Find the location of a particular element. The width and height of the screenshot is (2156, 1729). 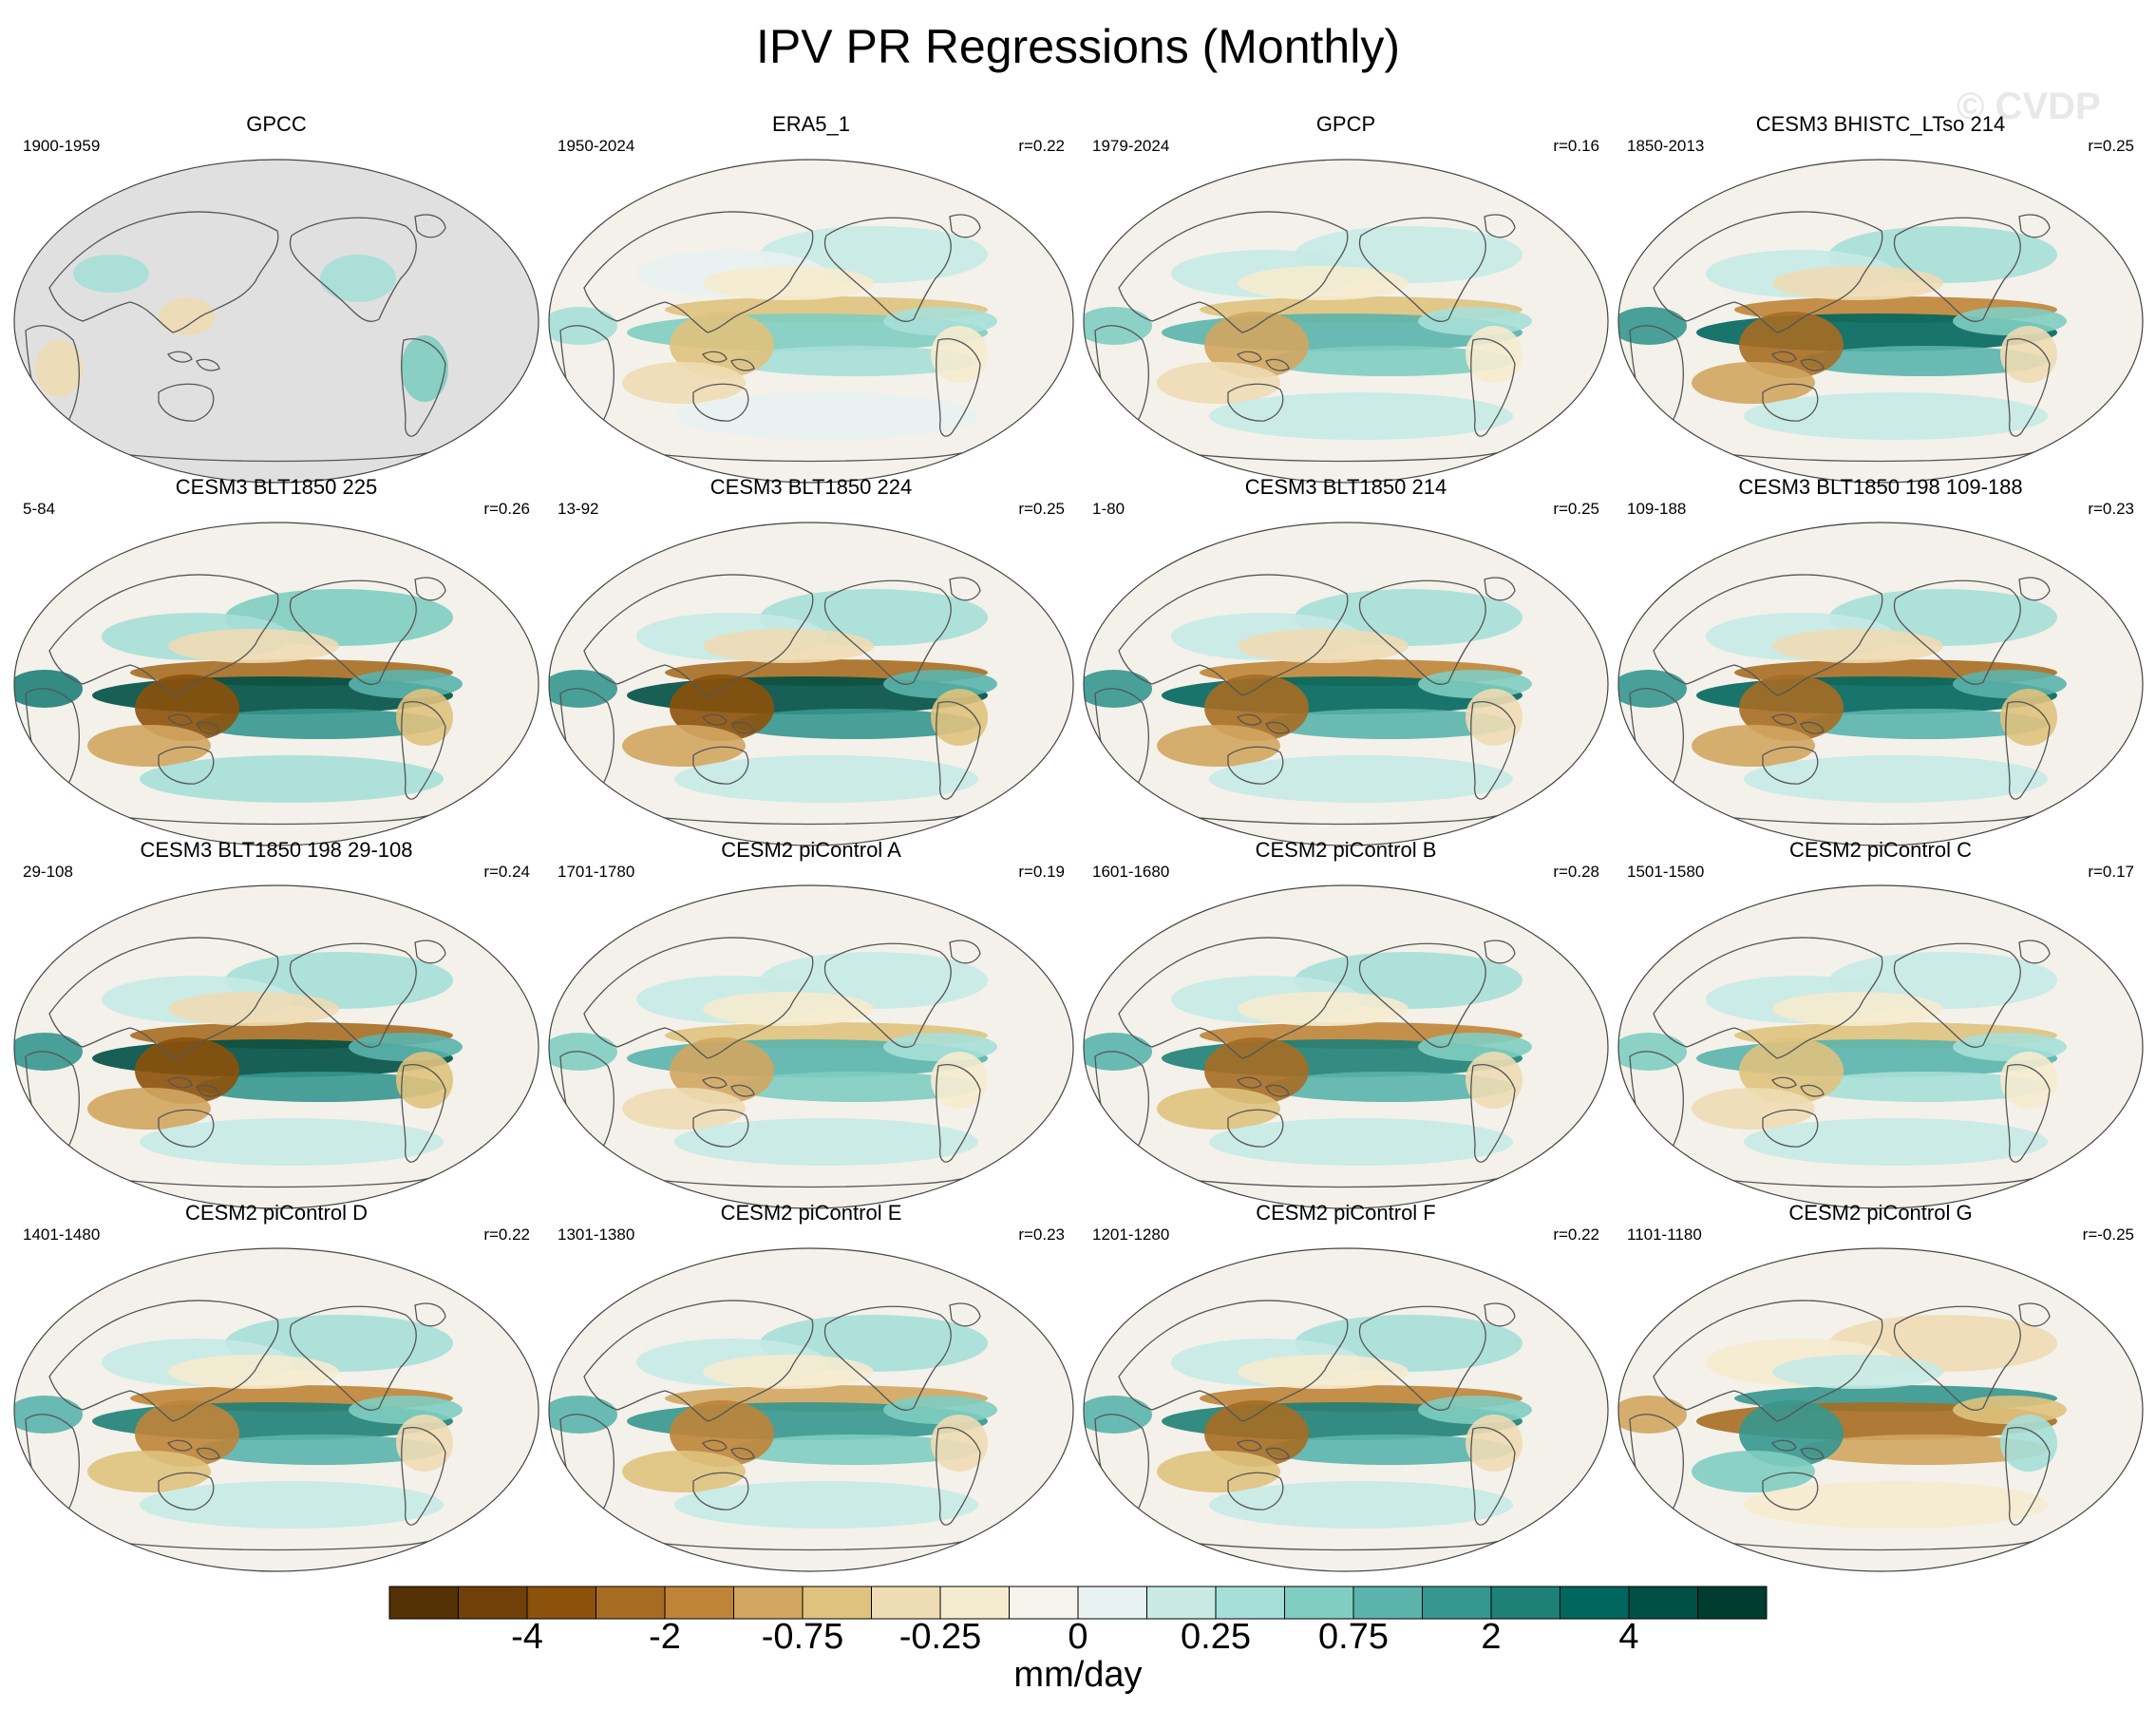

panel-correlation: r=0.17 is located at coordinates (2111, 872).